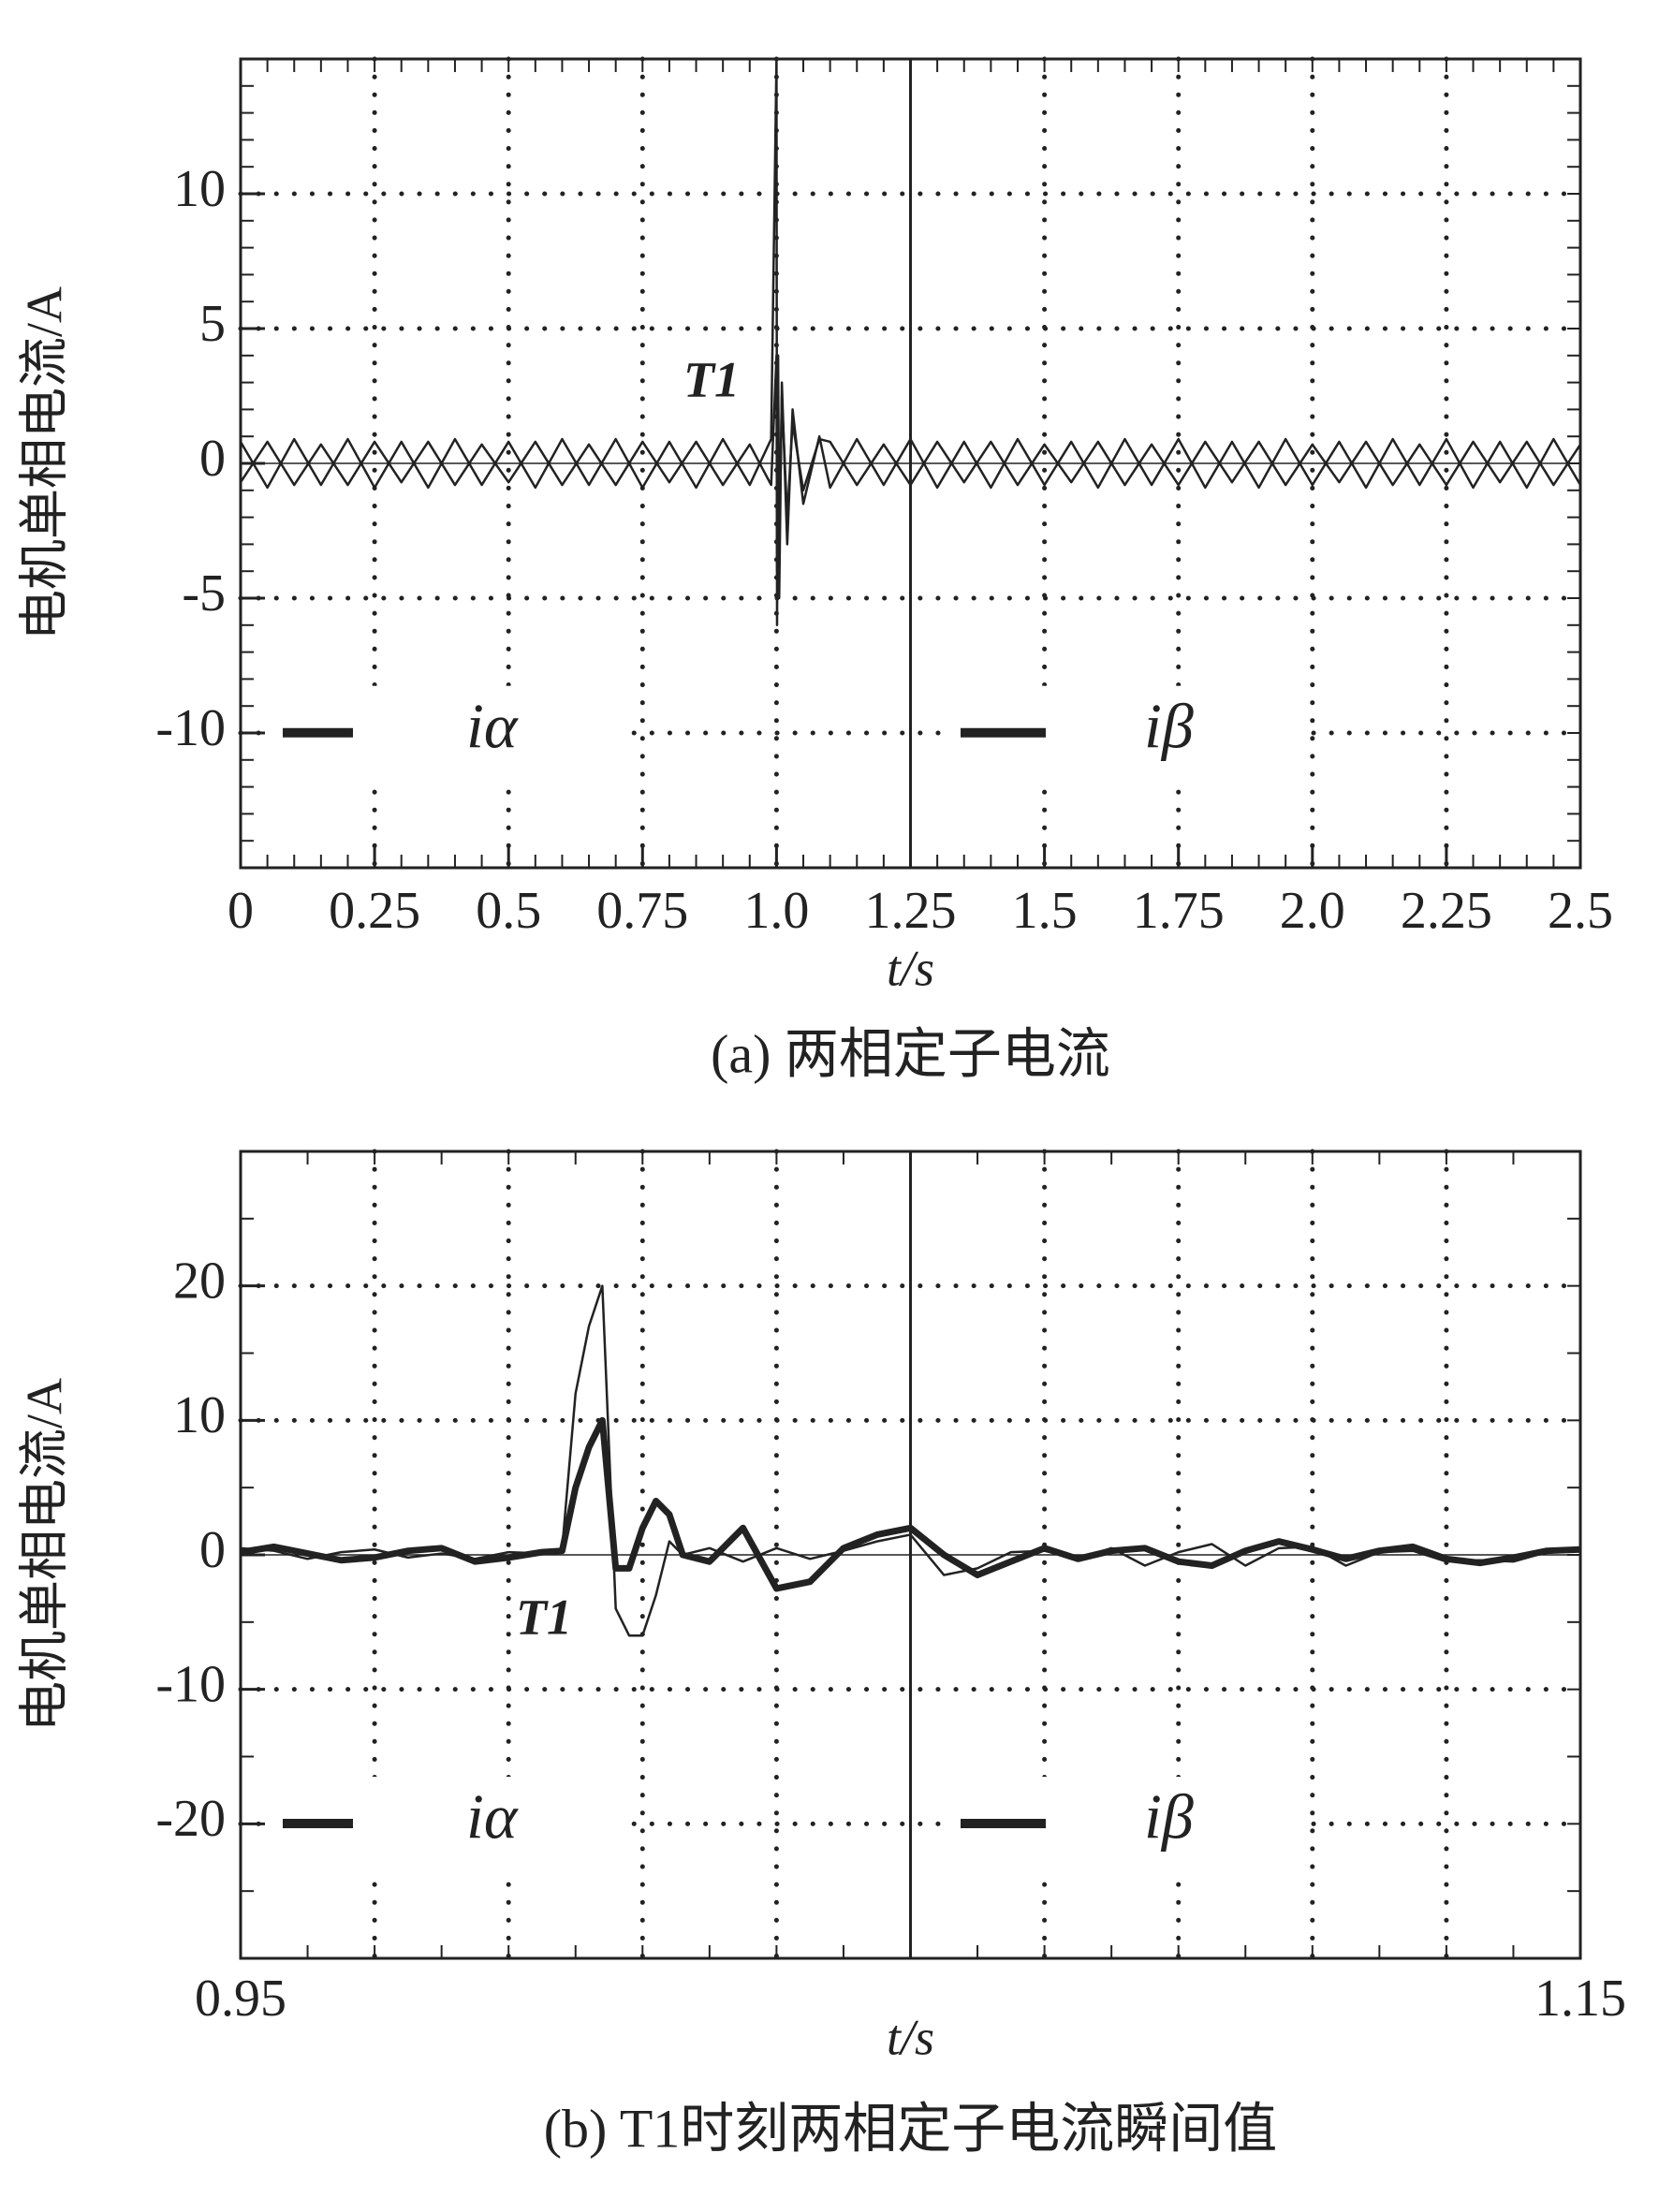 The image size is (1659, 2212). Describe the element at coordinates (1580, 911) in the screenshot. I see `x-tick-label: 2.5` at that location.